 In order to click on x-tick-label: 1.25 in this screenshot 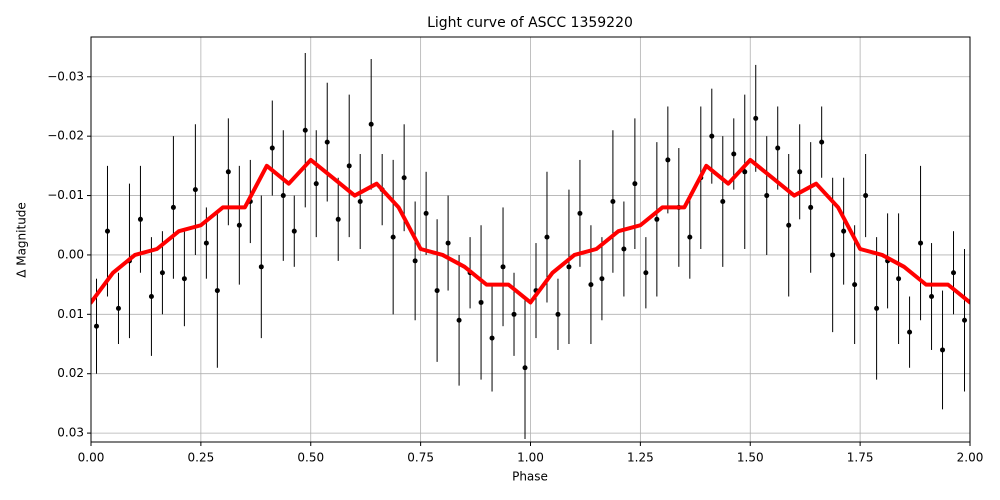, I will do `click(640, 458)`.